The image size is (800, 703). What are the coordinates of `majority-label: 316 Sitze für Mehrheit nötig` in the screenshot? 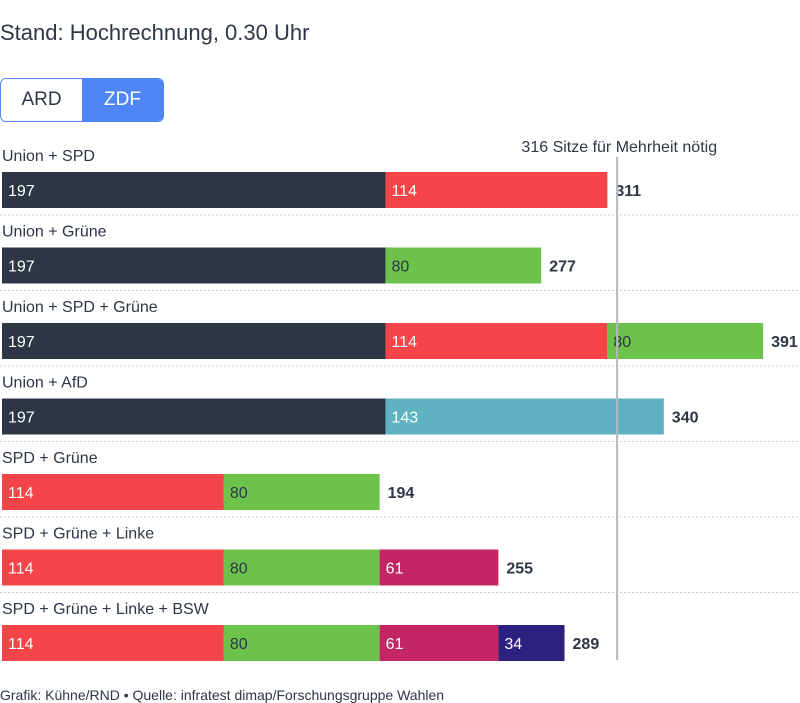 It's located at (619, 147).